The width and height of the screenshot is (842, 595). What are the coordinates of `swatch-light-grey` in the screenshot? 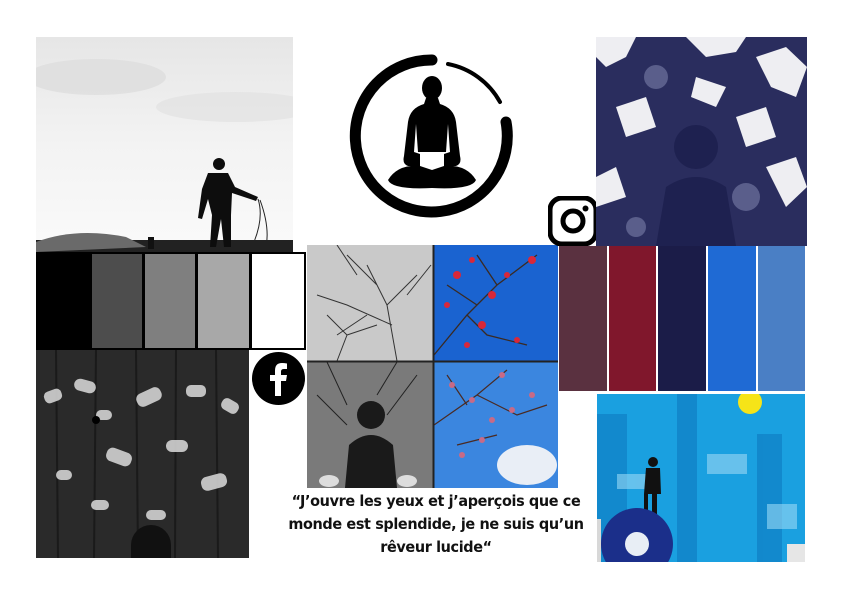 It's located at (223, 301).